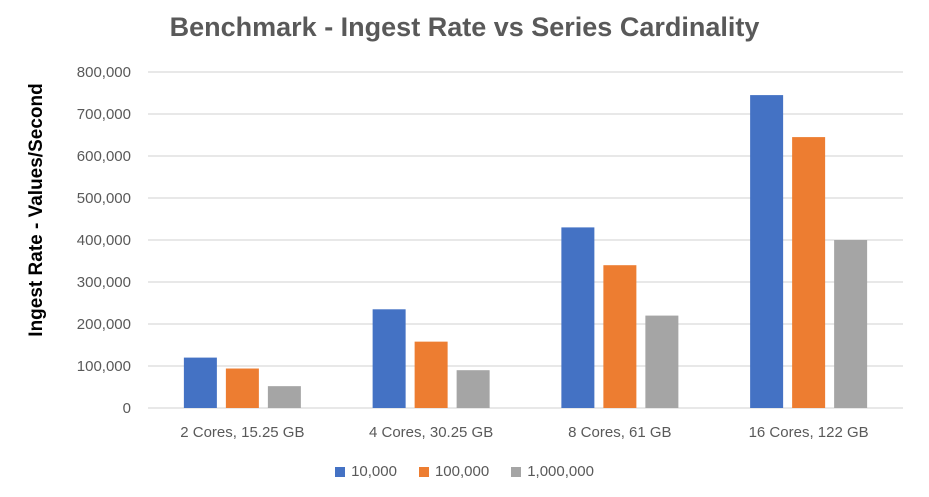 This screenshot has width=929, height=497. Describe the element at coordinates (127, 408) in the screenshot. I see `y-tick-label: 0` at that location.